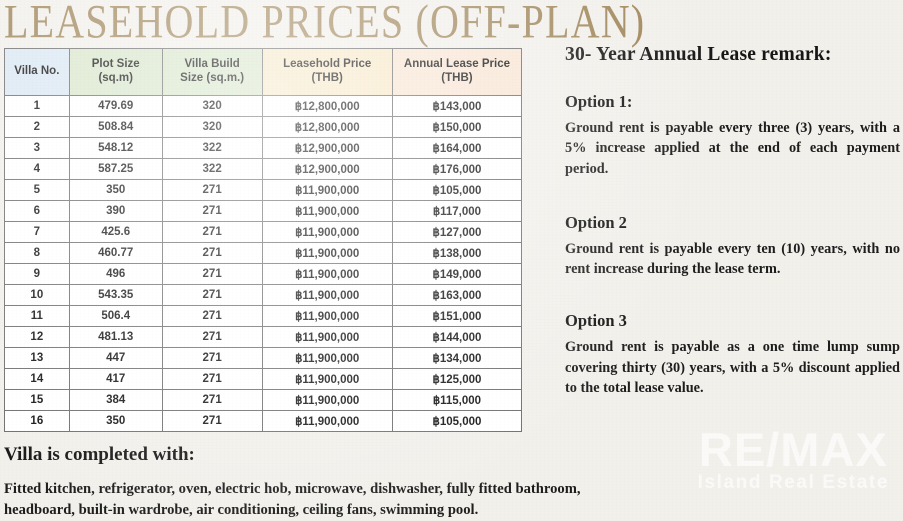 The image size is (903, 521). What do you see at coordinates (793, 449) in the screenshot?
I see `remax-brand-text: RE/MAX` at bounding box center [793, 449].